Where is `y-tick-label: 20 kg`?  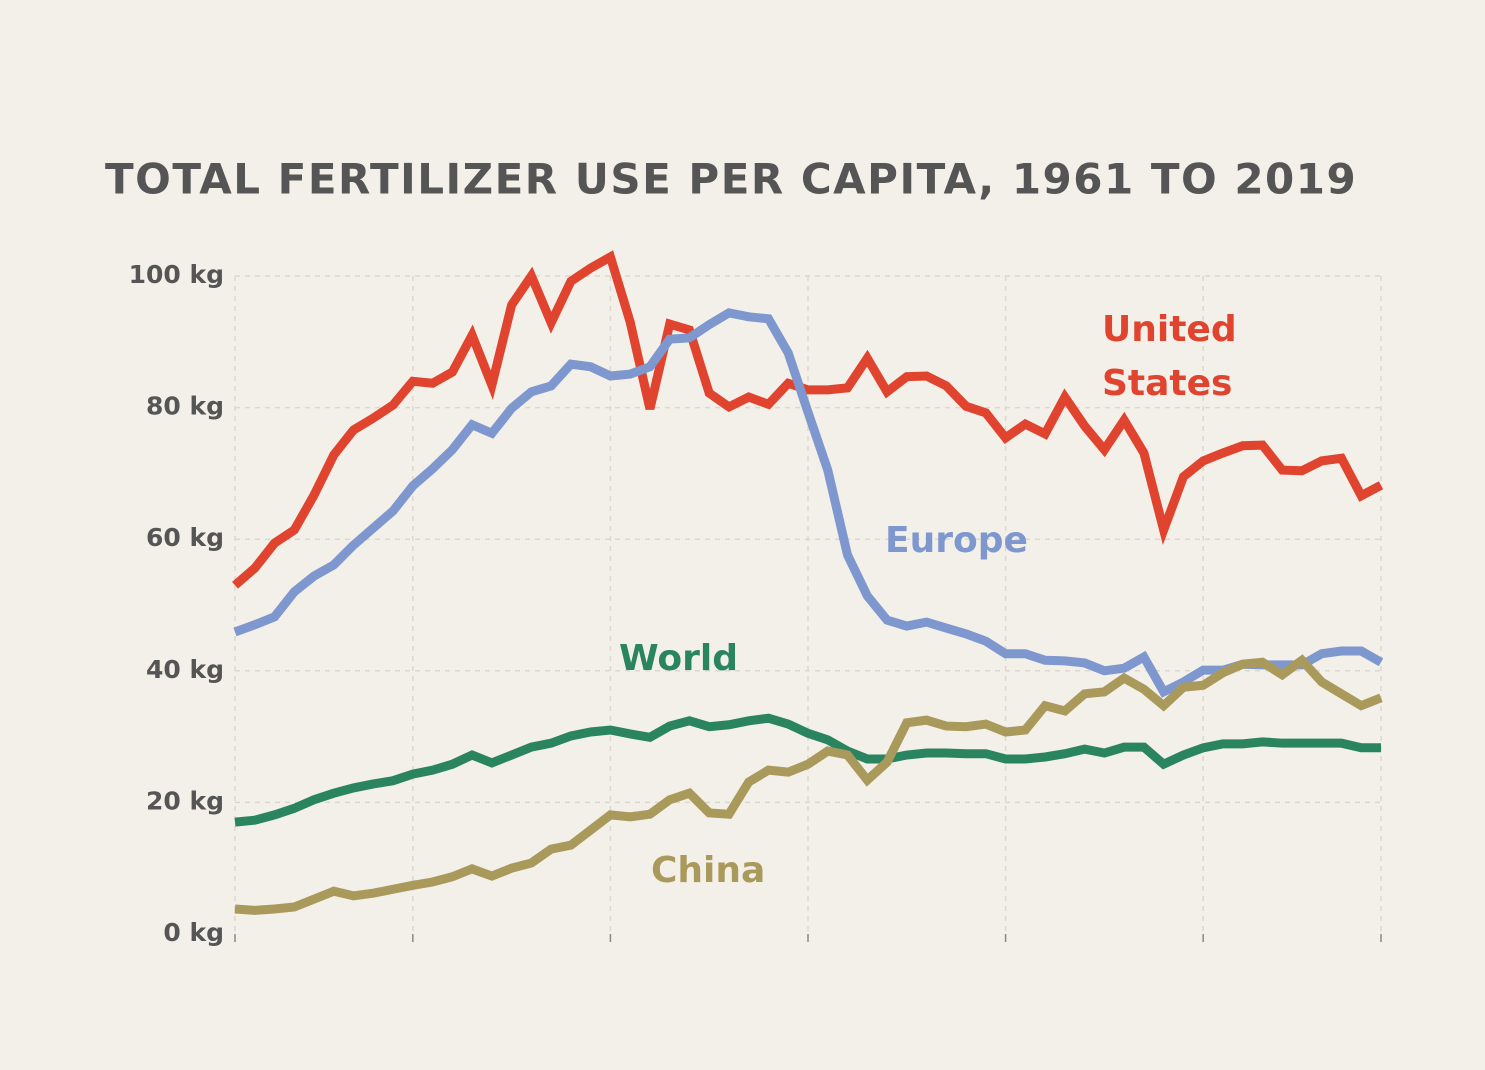
y-tick-label: 20 kg is located at coordinates (185, 800).